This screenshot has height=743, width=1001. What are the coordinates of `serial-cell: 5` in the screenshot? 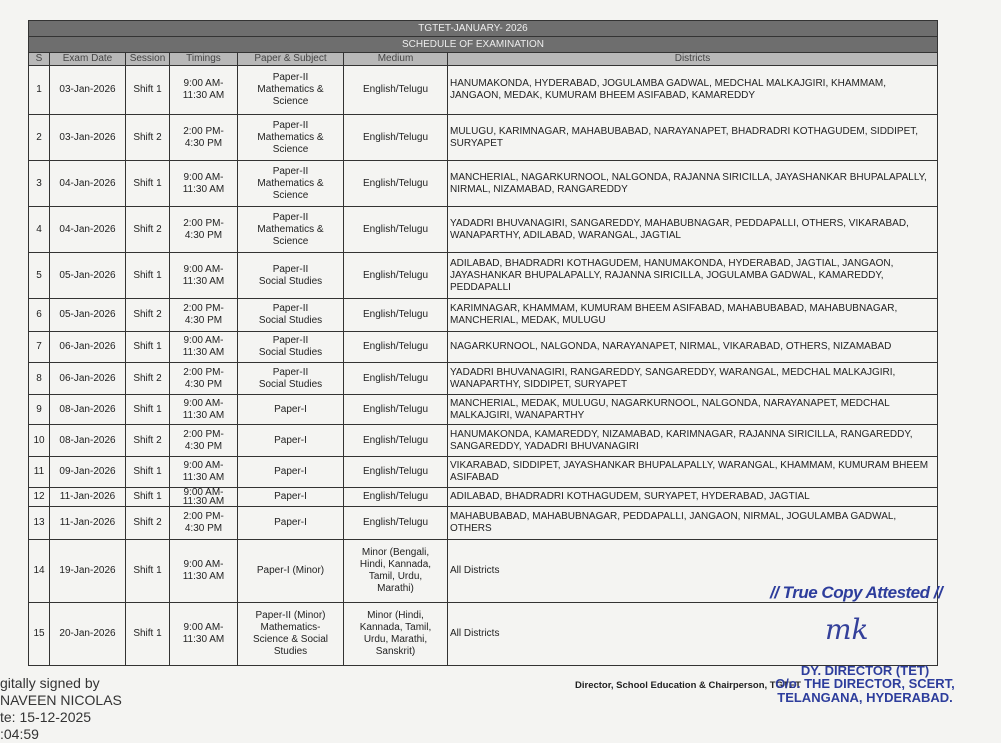 It's located at (39, 275).